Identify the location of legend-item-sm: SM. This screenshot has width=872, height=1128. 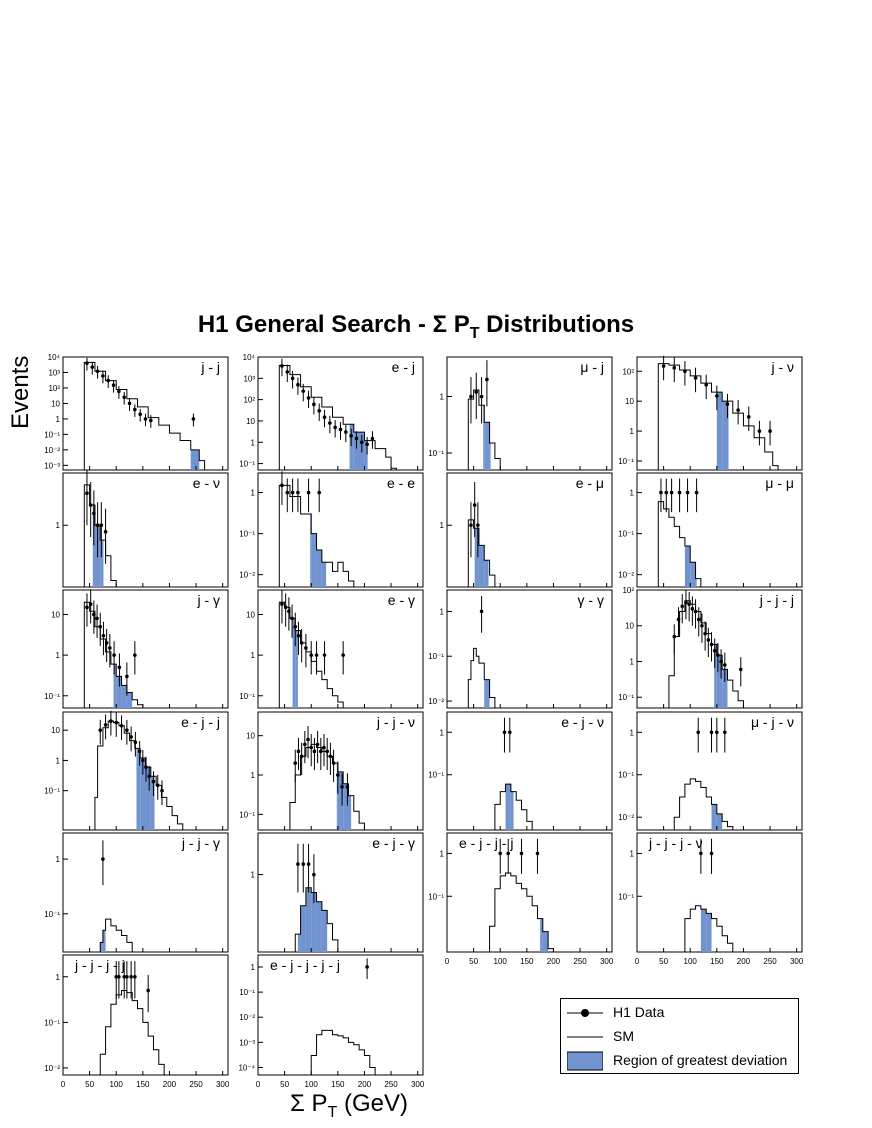
(679, 1037).